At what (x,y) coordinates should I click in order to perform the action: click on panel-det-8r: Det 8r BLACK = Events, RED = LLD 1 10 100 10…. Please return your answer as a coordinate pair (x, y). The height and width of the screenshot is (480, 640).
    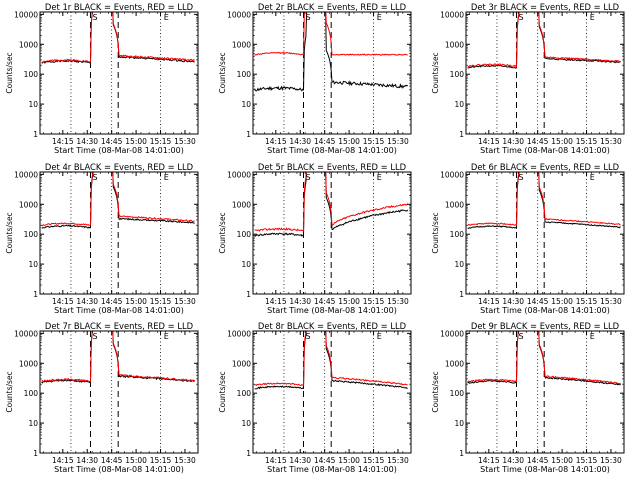
    Looking at the image, I should click on (315, 397).